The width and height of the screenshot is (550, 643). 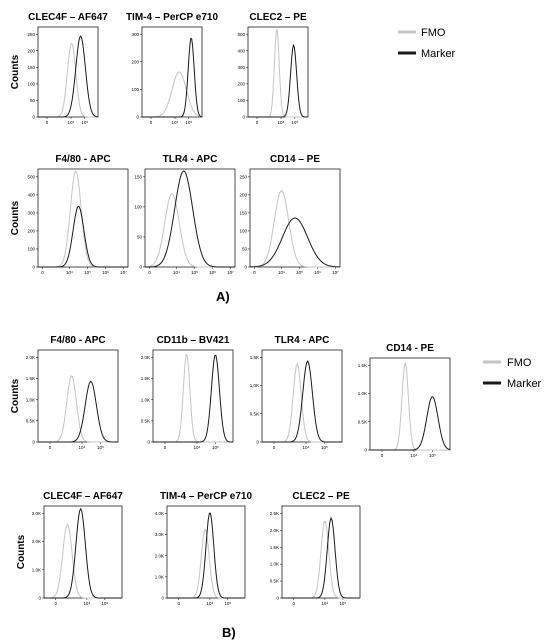 What do you see at coordinates (302, 340) in the screenshot?
I see `chart-title: TLR4 - APC` at bounding box center [302, 340].